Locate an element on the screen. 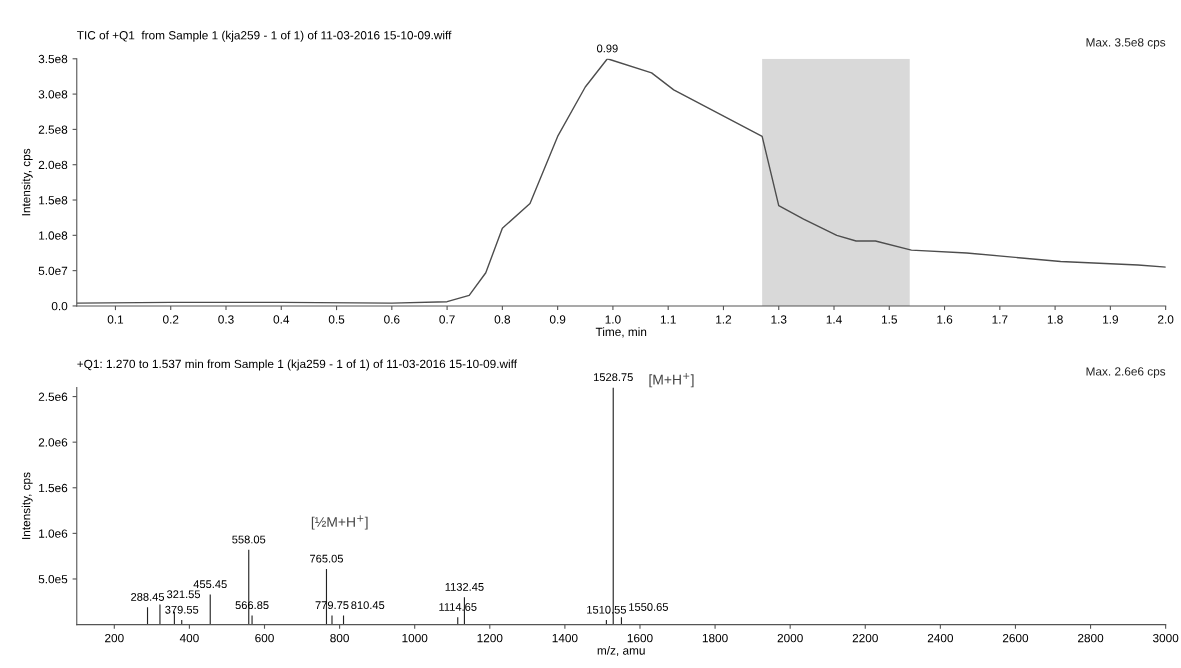 Image resolution: width=1181 pixels, height=668 pixels. x-tick-label: 1.6 is located at coordinates (945, 319).